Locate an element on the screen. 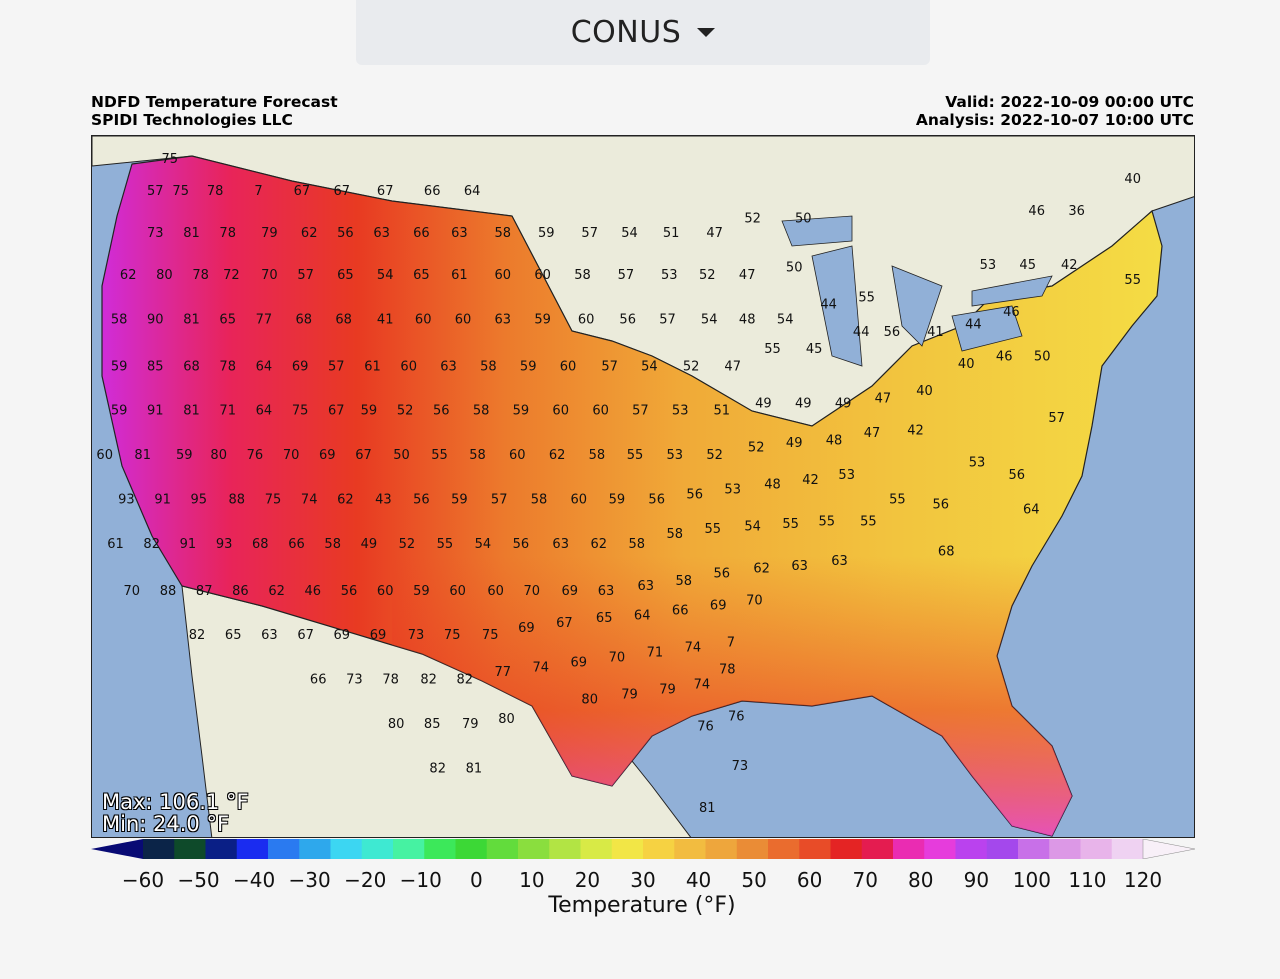  colorbar-tick-label: 110 is located at coordinates (1087, 880).